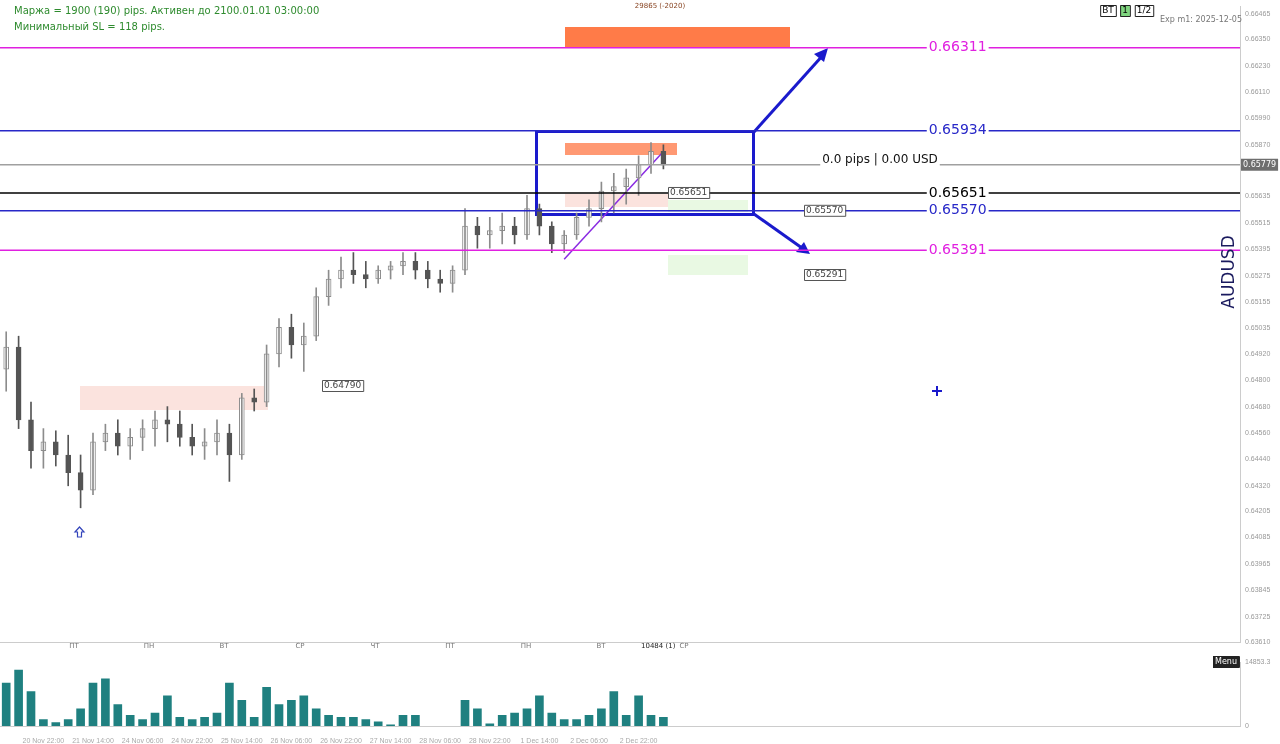 The height and width of the screenshot is (744, 1280). What do you see at coordinates (167, 10) in the screenshot?
I see `annotation: Маржа = 1900 (190) pips. Активен до 2100.01.01 03:00:00` at bounding box center [167, 10].